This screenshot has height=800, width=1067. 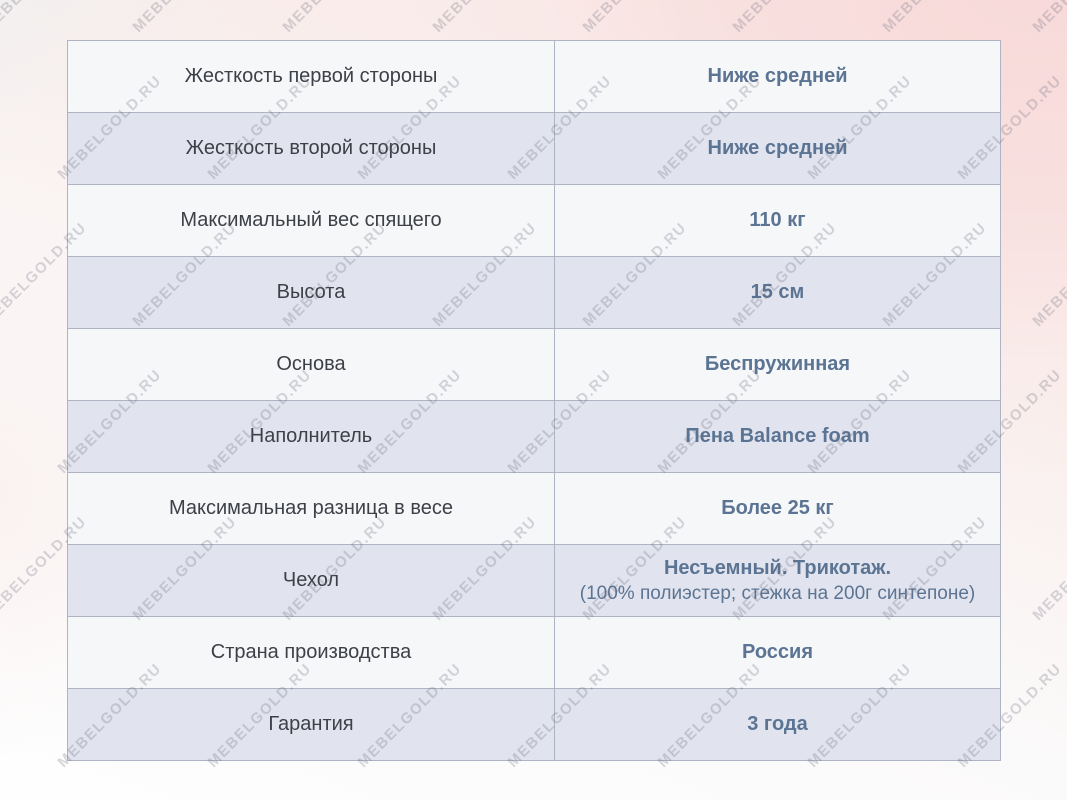 I want to click on spec-value: Несъемный. Трикотаж., so click(x=777, y=567).